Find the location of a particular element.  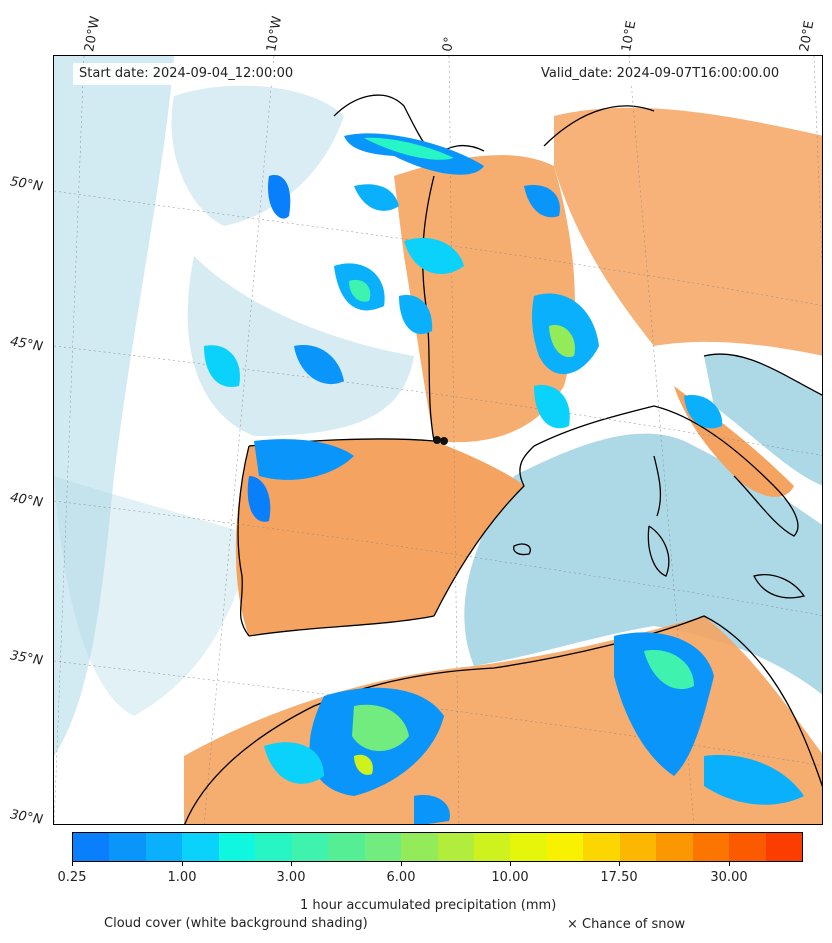

central-europe-land is located at coordinates (688, 231).